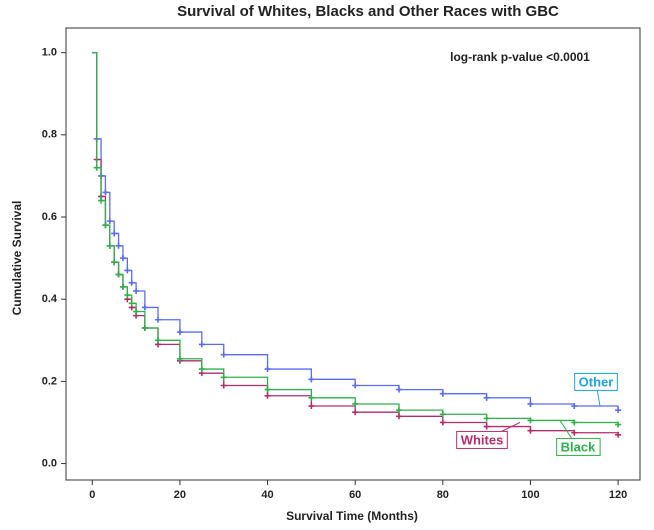 The width and height of the screenshot is (654, 530). I want to click on x-tick-label: 100, so click(530, 495).